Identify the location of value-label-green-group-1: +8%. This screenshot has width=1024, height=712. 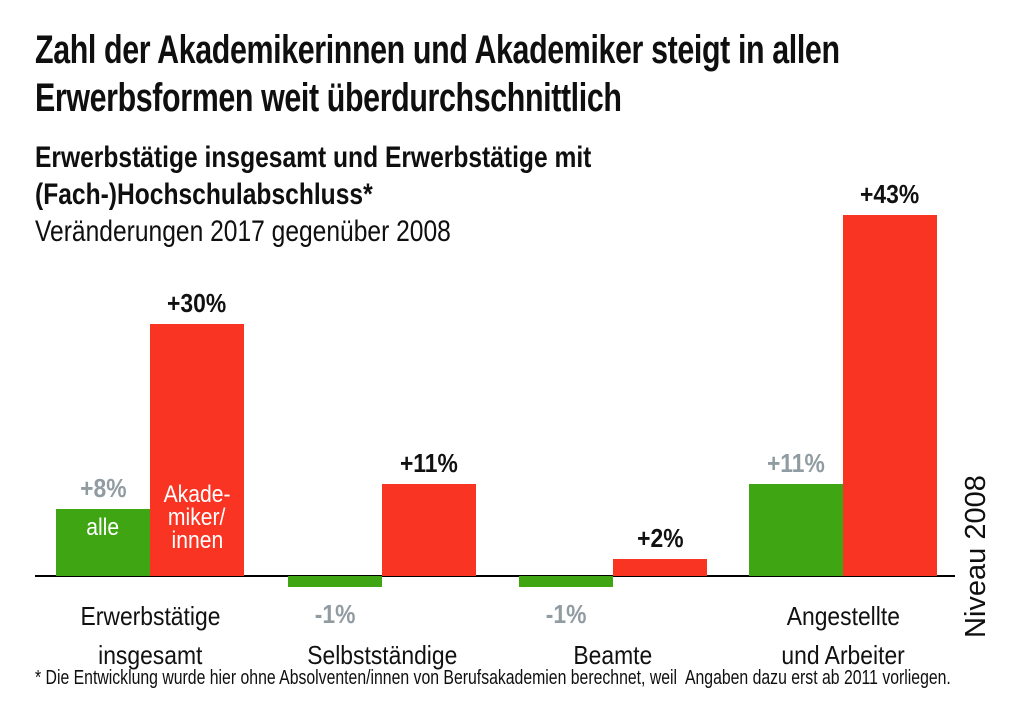
(103, 488).